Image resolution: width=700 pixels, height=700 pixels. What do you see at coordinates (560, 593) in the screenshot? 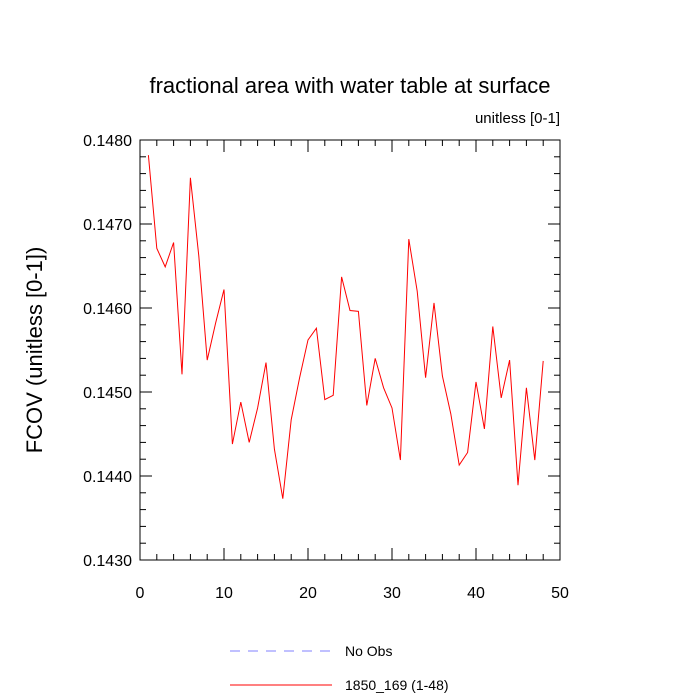
I see `x-tick-label: 50` at bounding box center [560, 593].